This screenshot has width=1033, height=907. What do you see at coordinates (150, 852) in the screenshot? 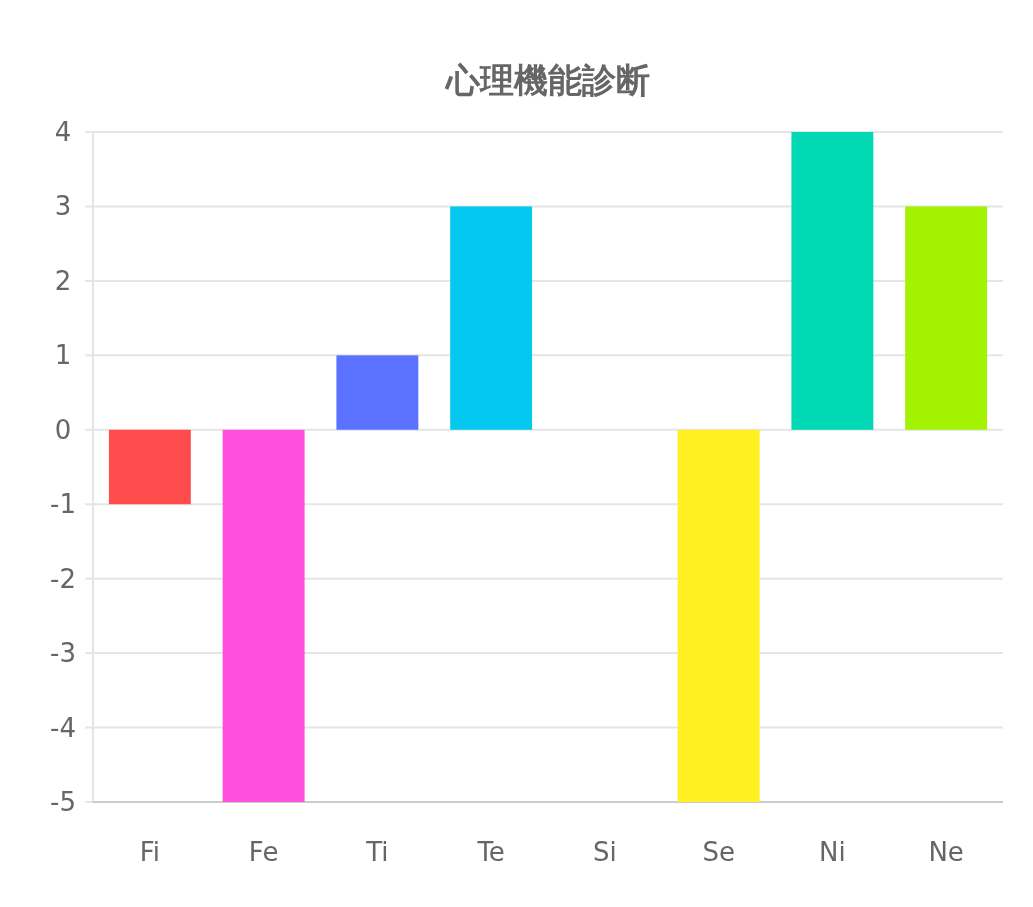
I see `x-tick-label: Fi` at bounding box center [150, 852].